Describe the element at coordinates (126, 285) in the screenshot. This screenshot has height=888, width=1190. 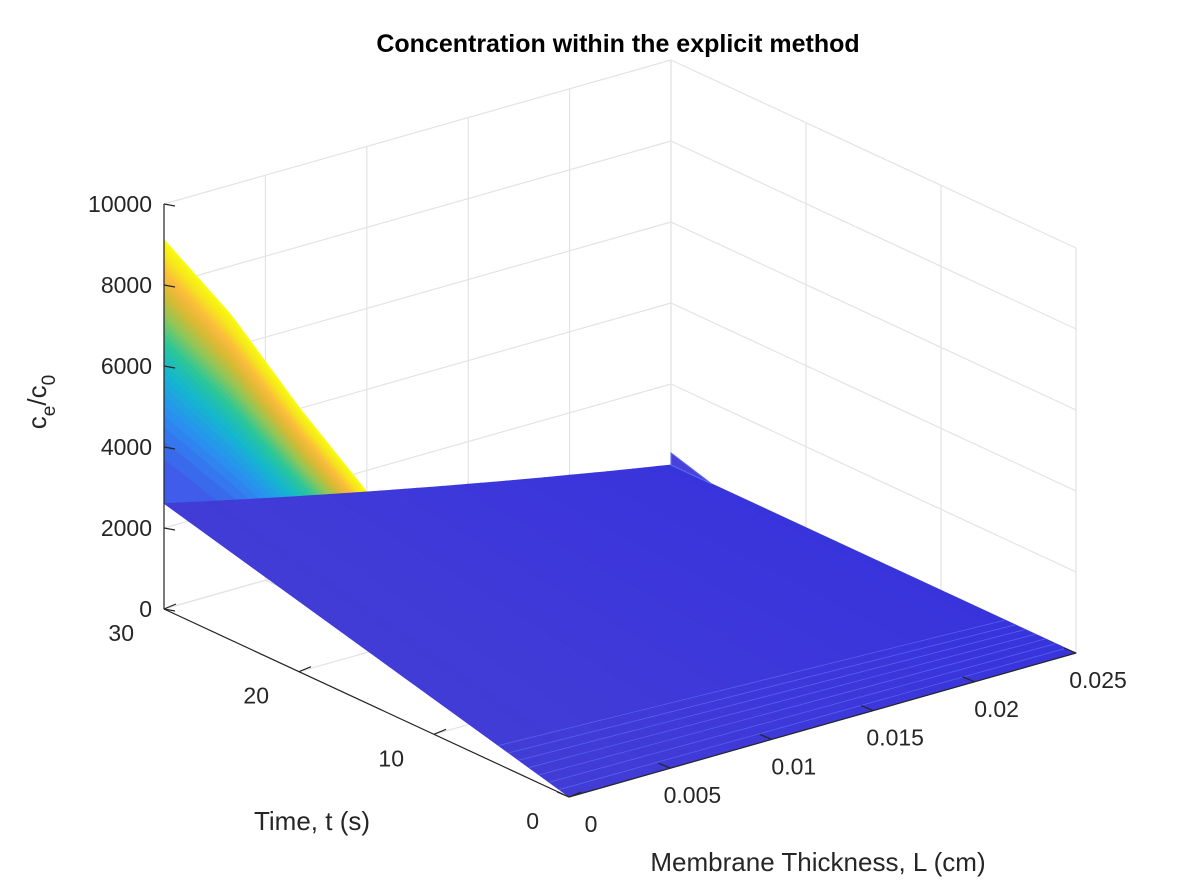
I see `z-tick-label-4: 8000` at that location.